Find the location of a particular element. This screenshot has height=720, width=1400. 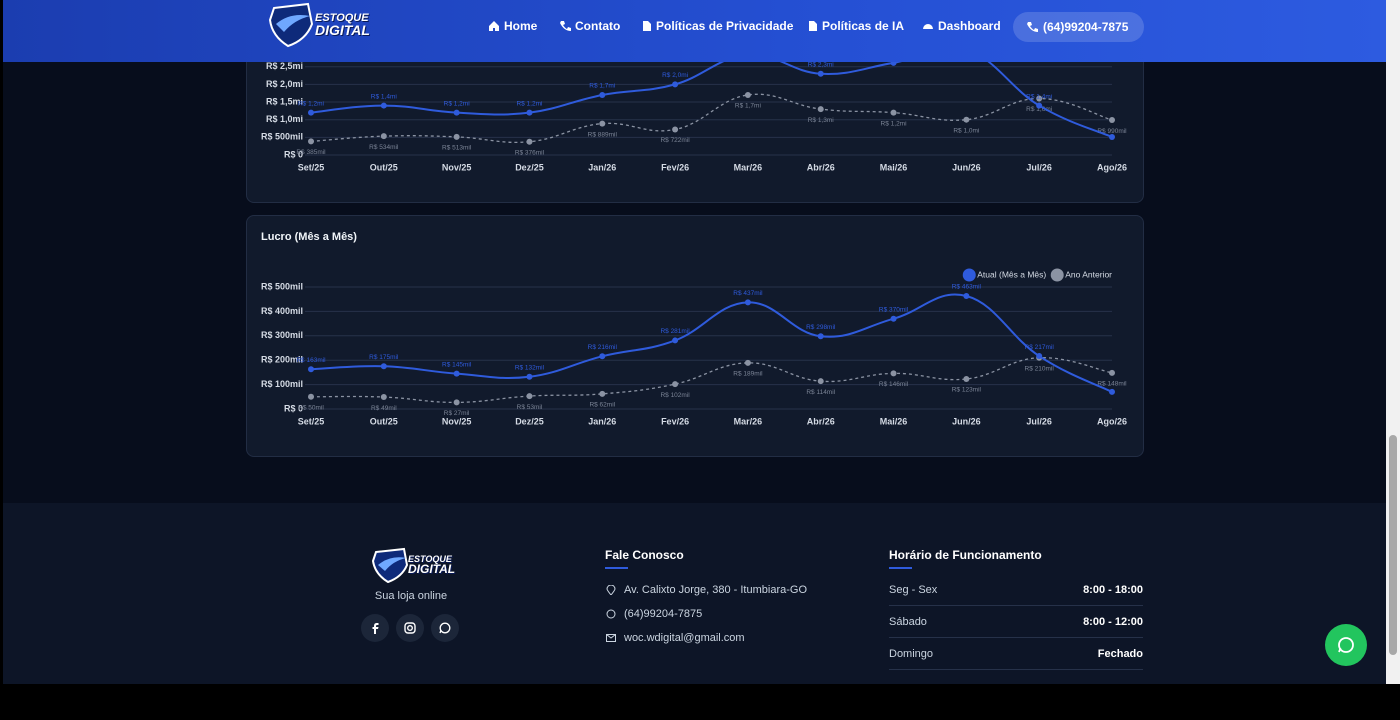

data-label: R$ 534mil is located at coordinates (384, 147).